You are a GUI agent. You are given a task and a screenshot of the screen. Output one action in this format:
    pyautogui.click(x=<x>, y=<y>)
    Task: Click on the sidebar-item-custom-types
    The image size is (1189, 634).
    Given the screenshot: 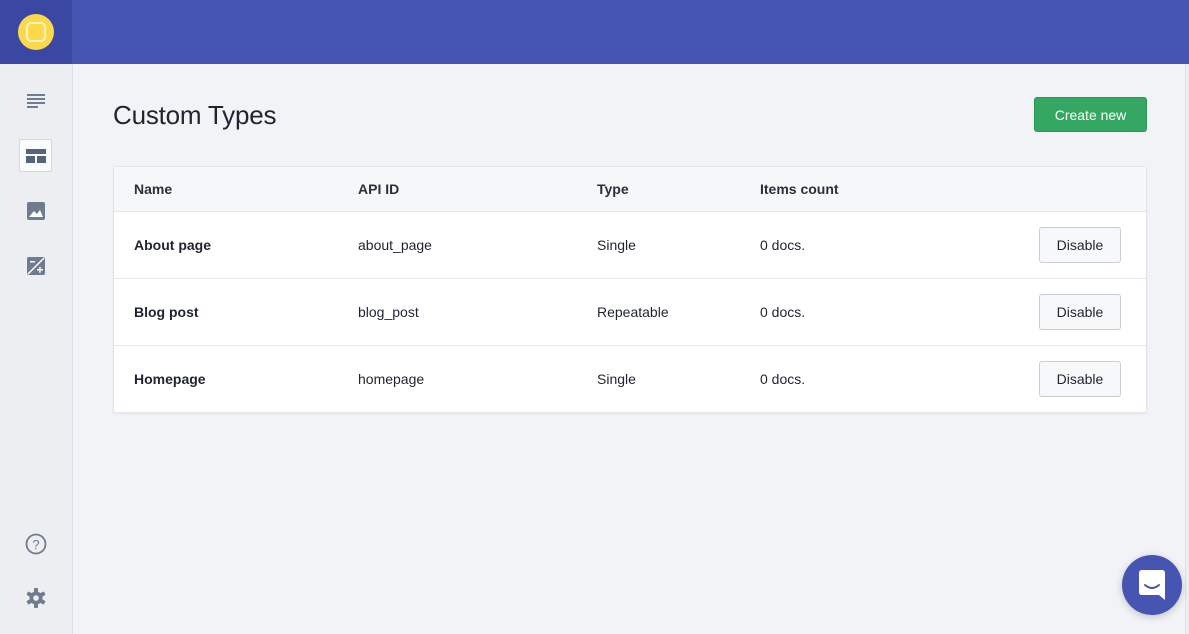 What is the action you would take?
    pyautogui.click(x=35, y=155)
    